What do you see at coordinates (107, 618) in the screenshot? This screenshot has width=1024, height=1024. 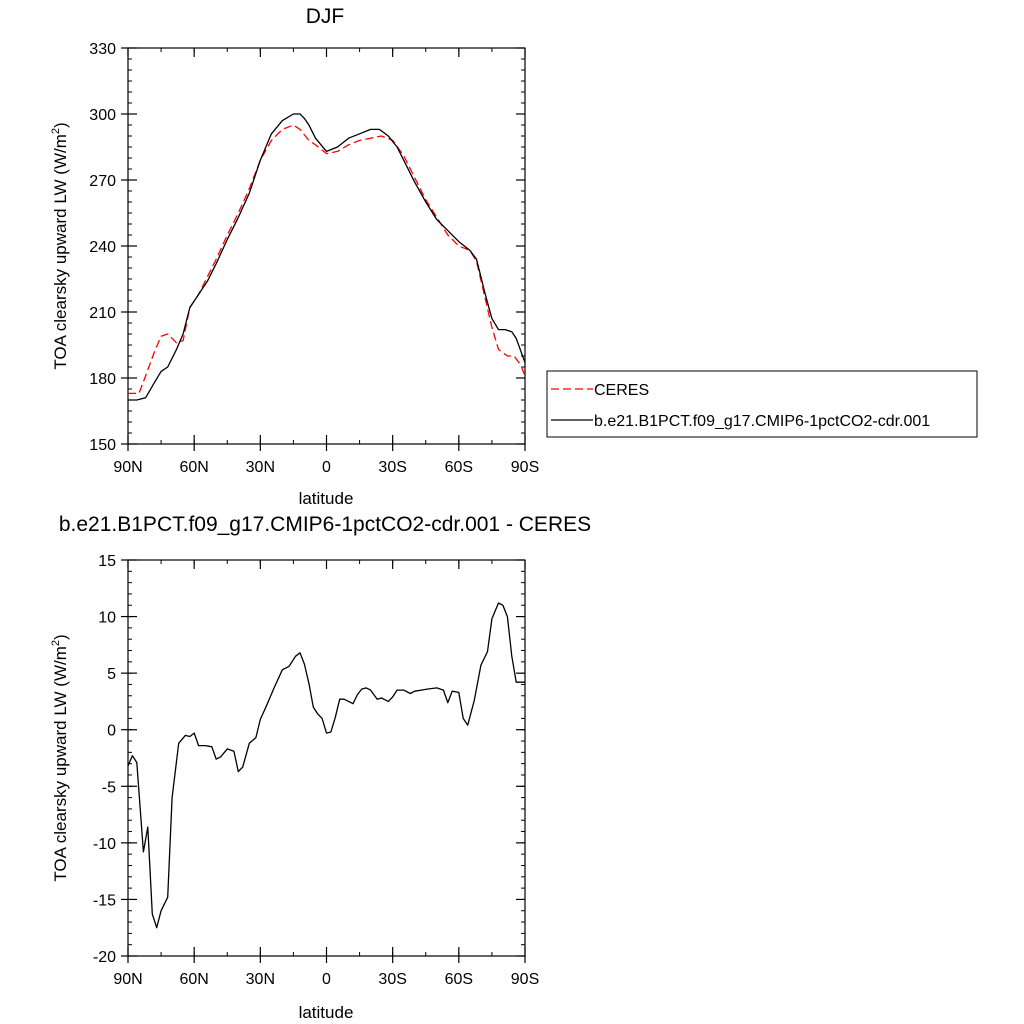 I see `y-tick-label: 10` at bounding box center [107, 618].